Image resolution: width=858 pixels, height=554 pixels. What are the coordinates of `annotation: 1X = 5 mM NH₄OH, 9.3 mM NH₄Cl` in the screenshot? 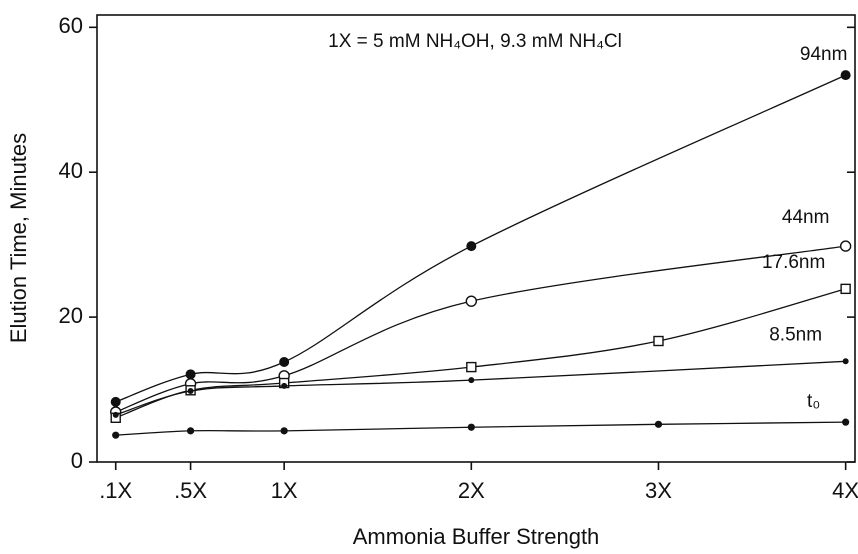 It's located at (475, 41).